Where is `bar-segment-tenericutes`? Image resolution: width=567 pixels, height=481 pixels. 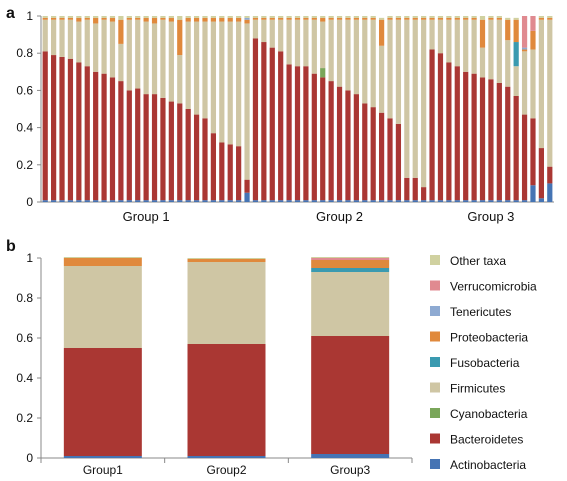 bar-segment-tenericutes is located at coordinates (524, 49).